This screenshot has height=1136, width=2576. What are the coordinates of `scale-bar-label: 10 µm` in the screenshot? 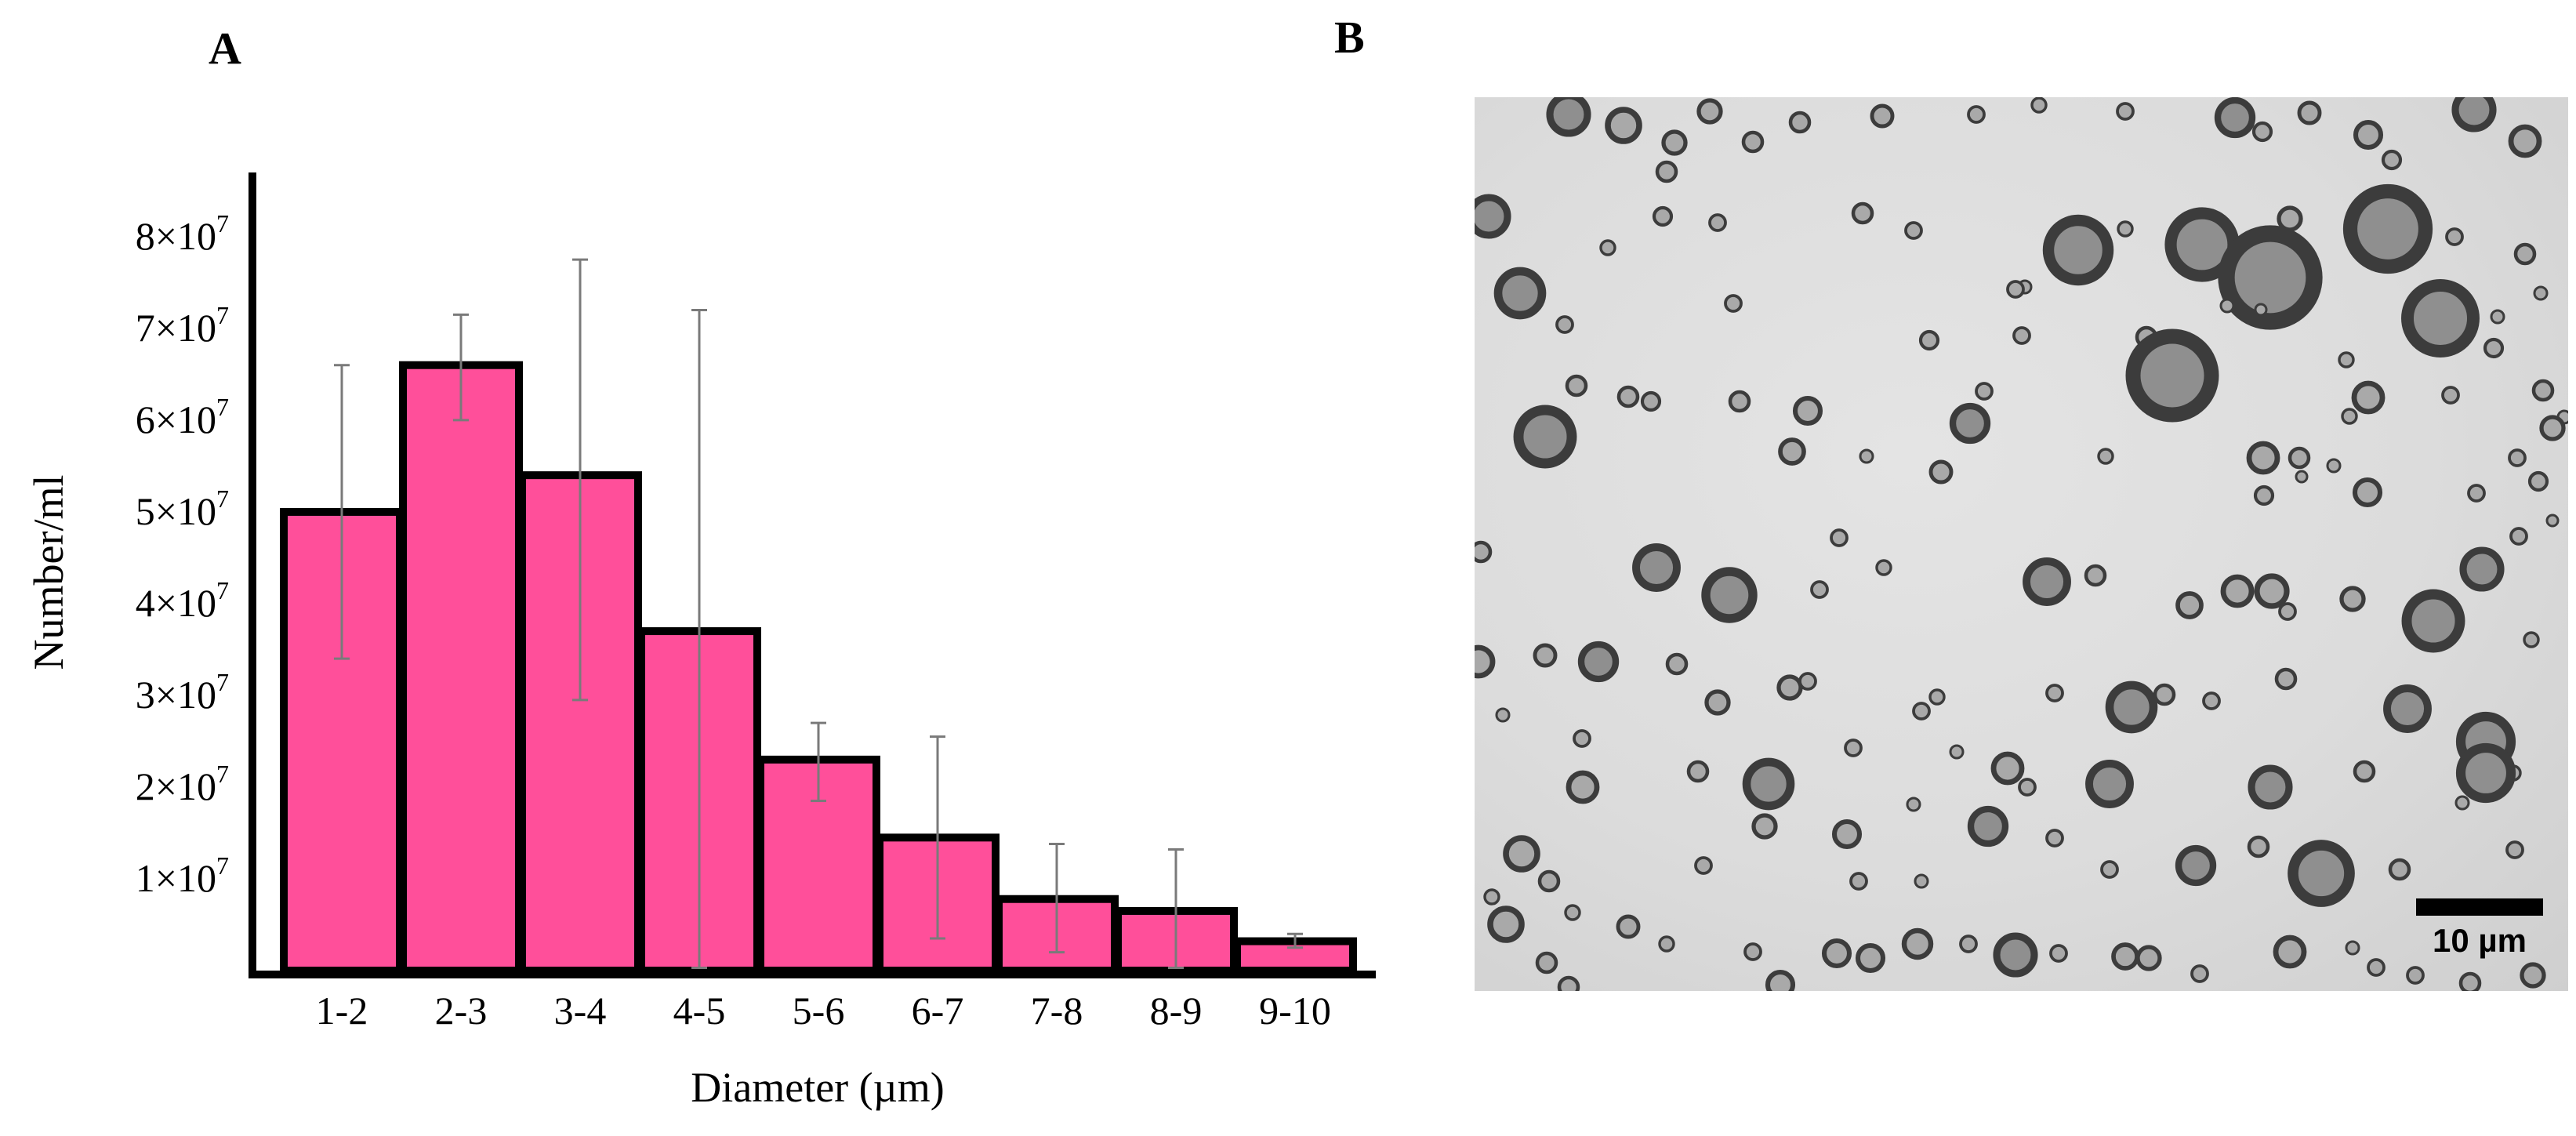 It's located at (2480, 940).